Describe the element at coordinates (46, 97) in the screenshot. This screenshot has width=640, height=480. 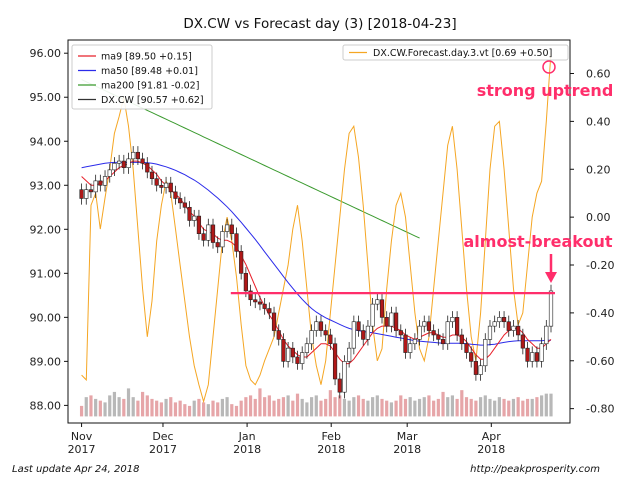
I see `left-tick-label: 95.00` at that location.